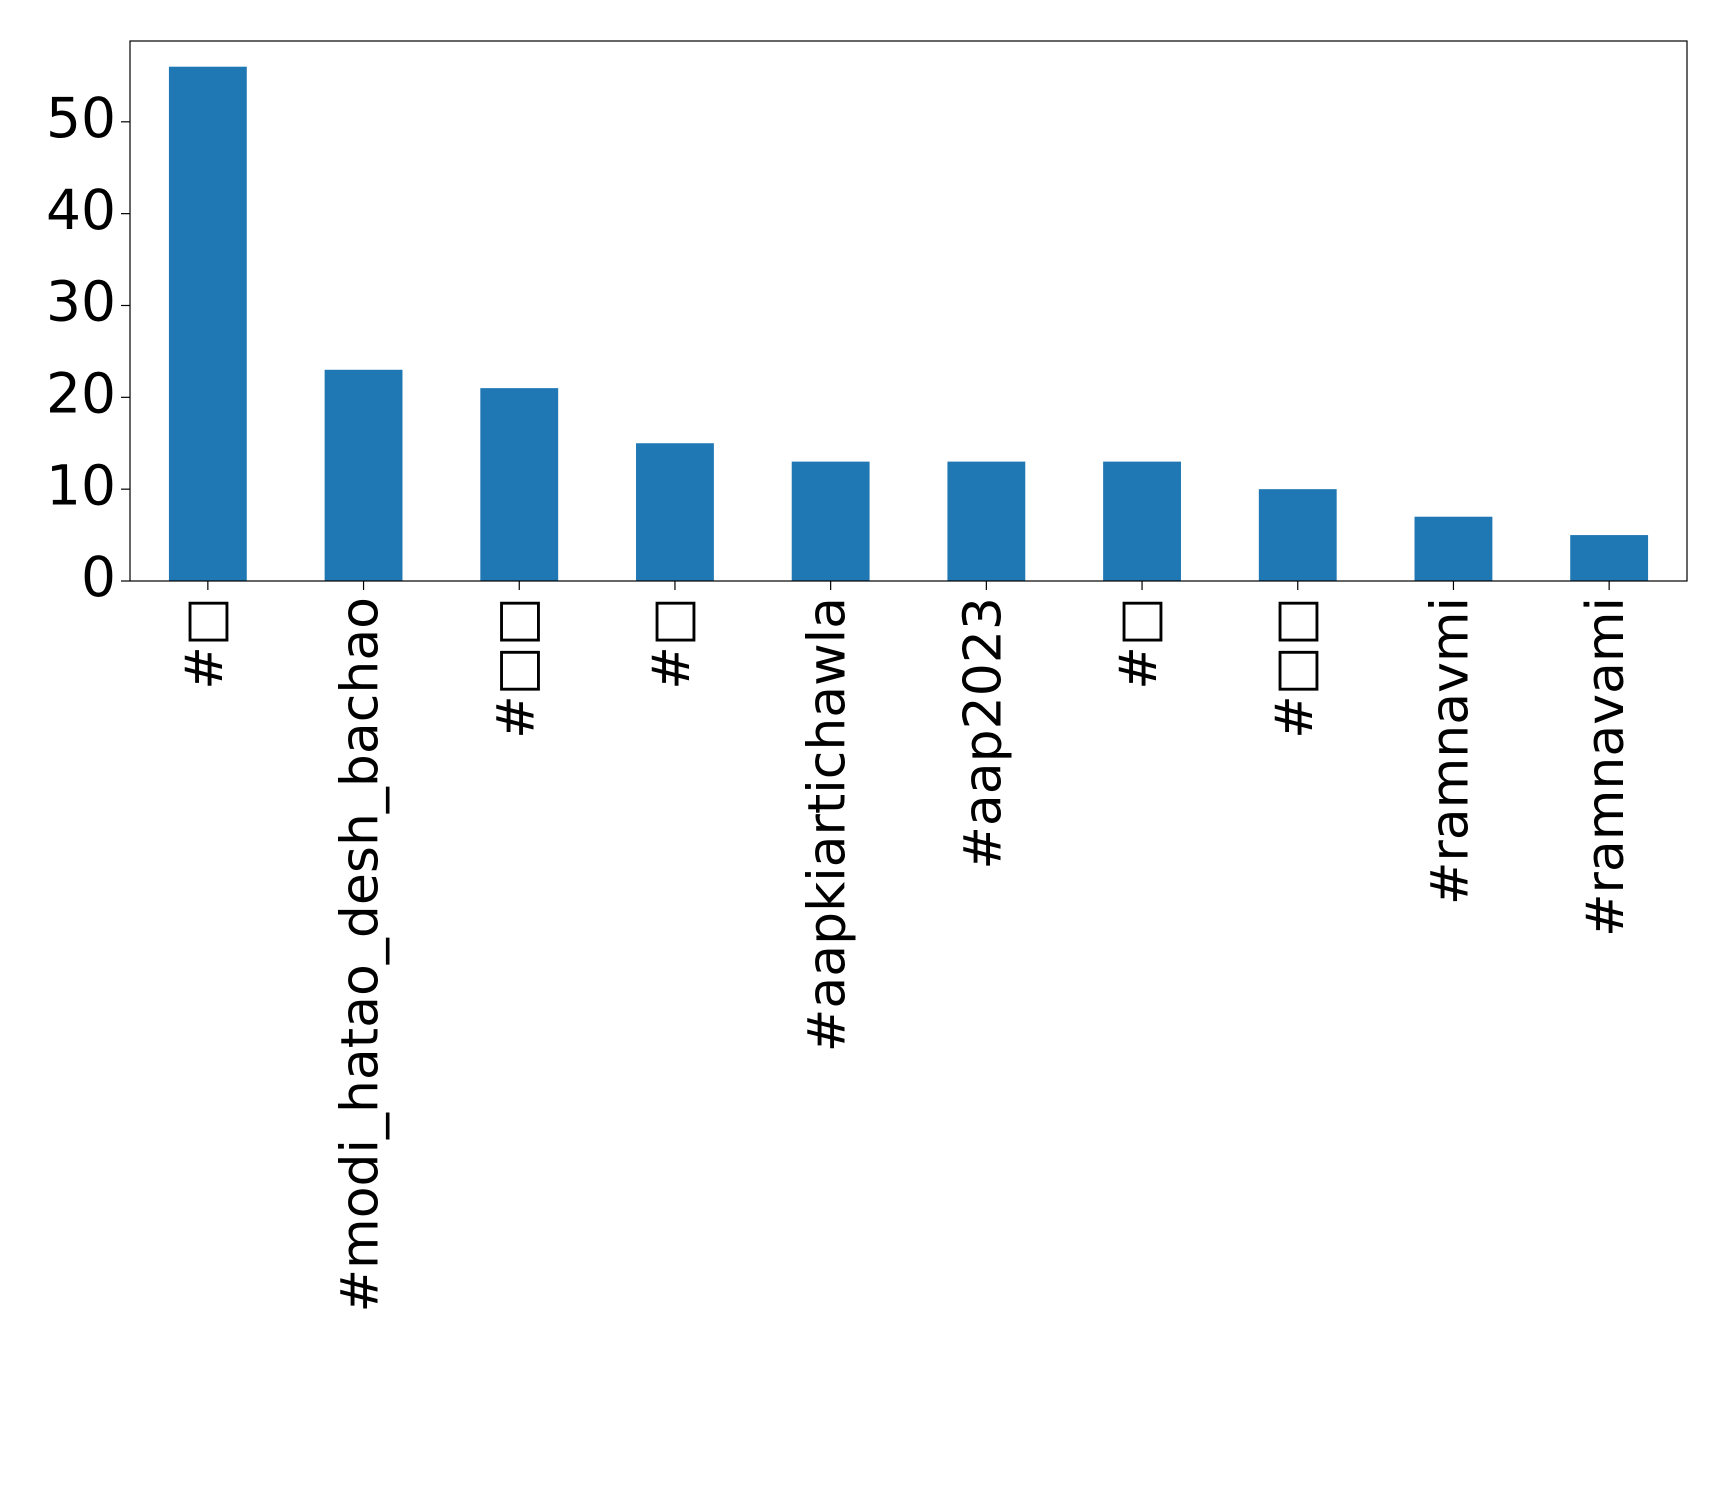 This screenshot has width=1719, height=1492. What do you see at coordinates (828, 824) in the screenshot?
I see `x-tick-label: #aapkiartichawla` at bounding box center [828, 824].